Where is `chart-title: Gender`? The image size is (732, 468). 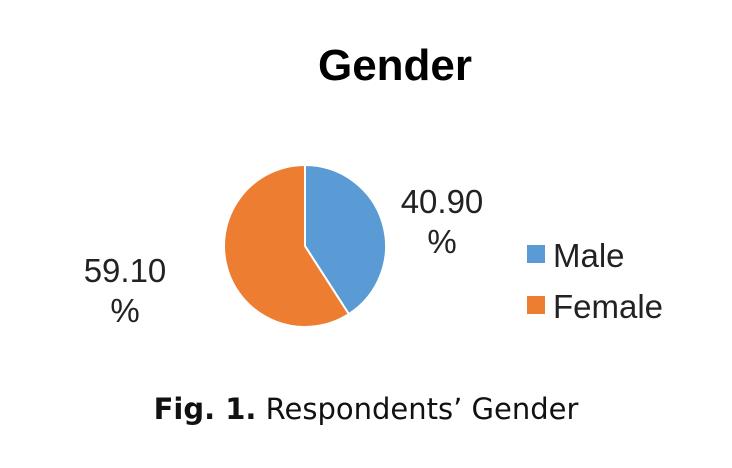
chart-title: Gender is located at coordinates (395, 65).